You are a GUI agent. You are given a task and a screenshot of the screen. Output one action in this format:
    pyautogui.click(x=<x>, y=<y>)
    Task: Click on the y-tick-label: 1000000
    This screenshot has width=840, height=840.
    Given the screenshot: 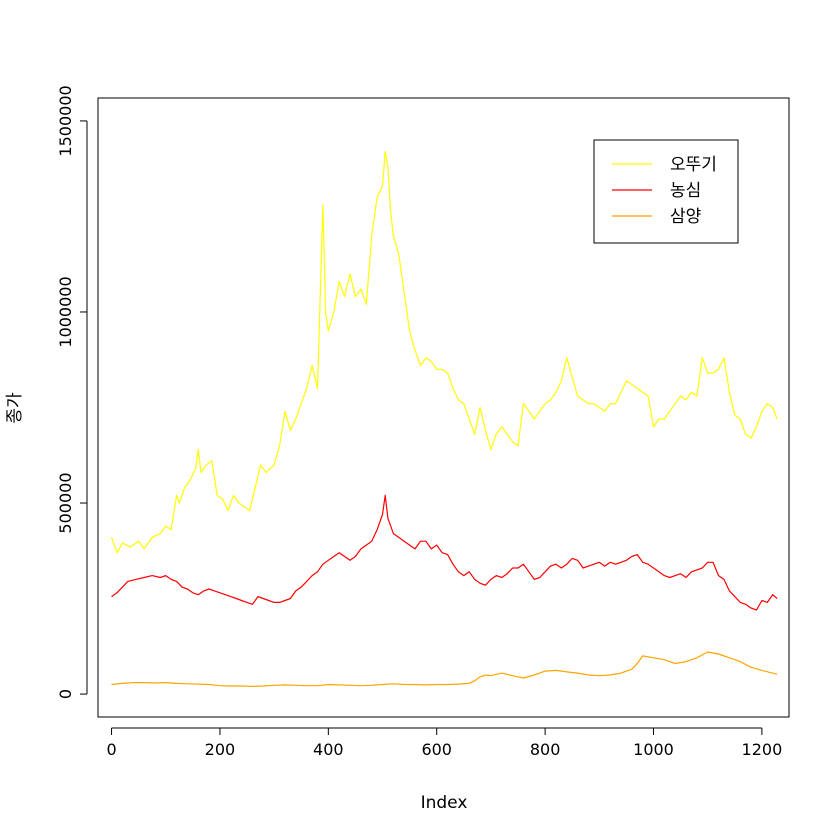 What is the action you would take?
    pyautogui.click(x=65, y=311)
    